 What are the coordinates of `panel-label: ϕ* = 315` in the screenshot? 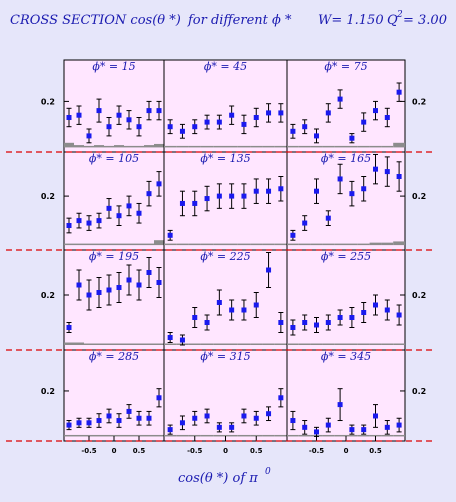 It's located at (225, 356).